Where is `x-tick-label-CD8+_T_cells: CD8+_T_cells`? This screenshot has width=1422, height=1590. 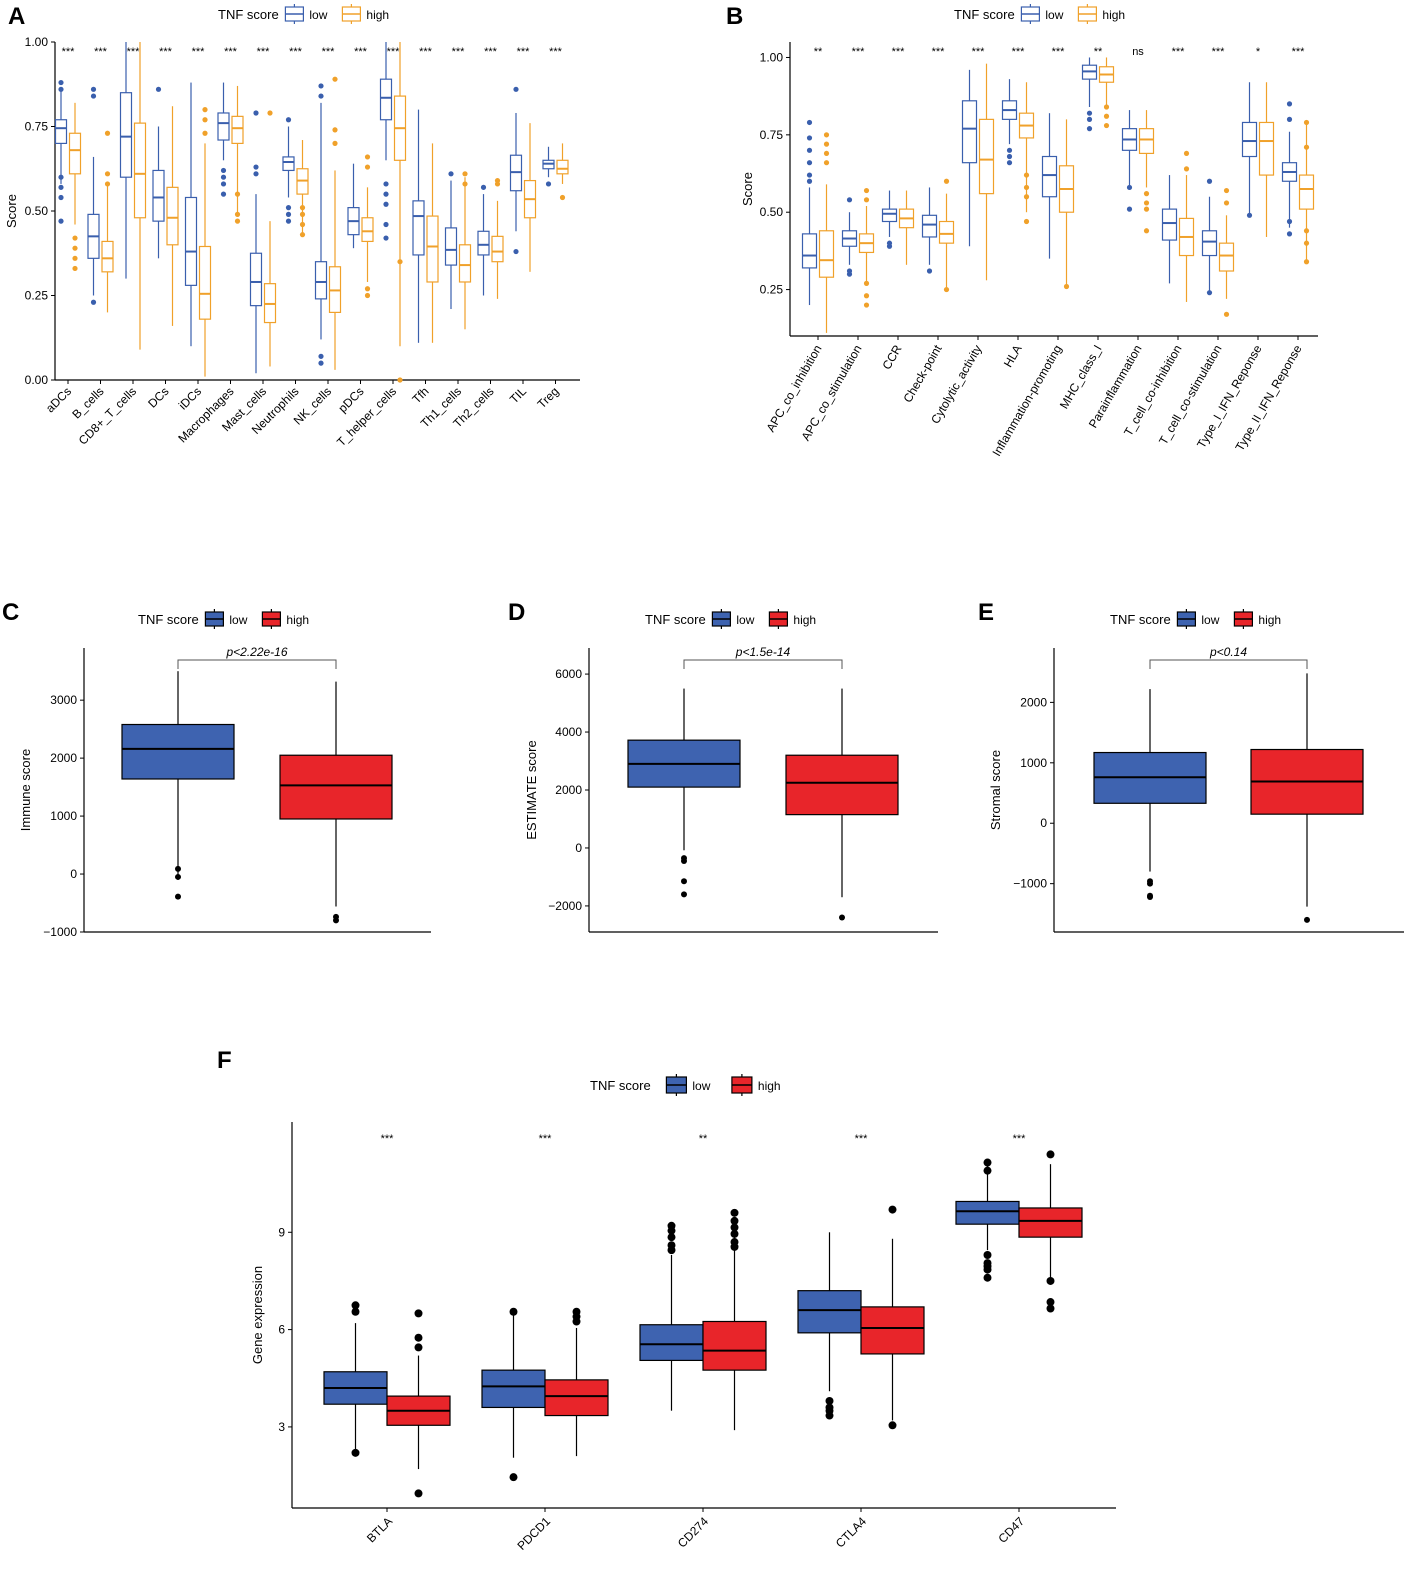
x-tick-label-CD8+_T_cells: CD8+_T_cells is located at coordinates (107, 415).